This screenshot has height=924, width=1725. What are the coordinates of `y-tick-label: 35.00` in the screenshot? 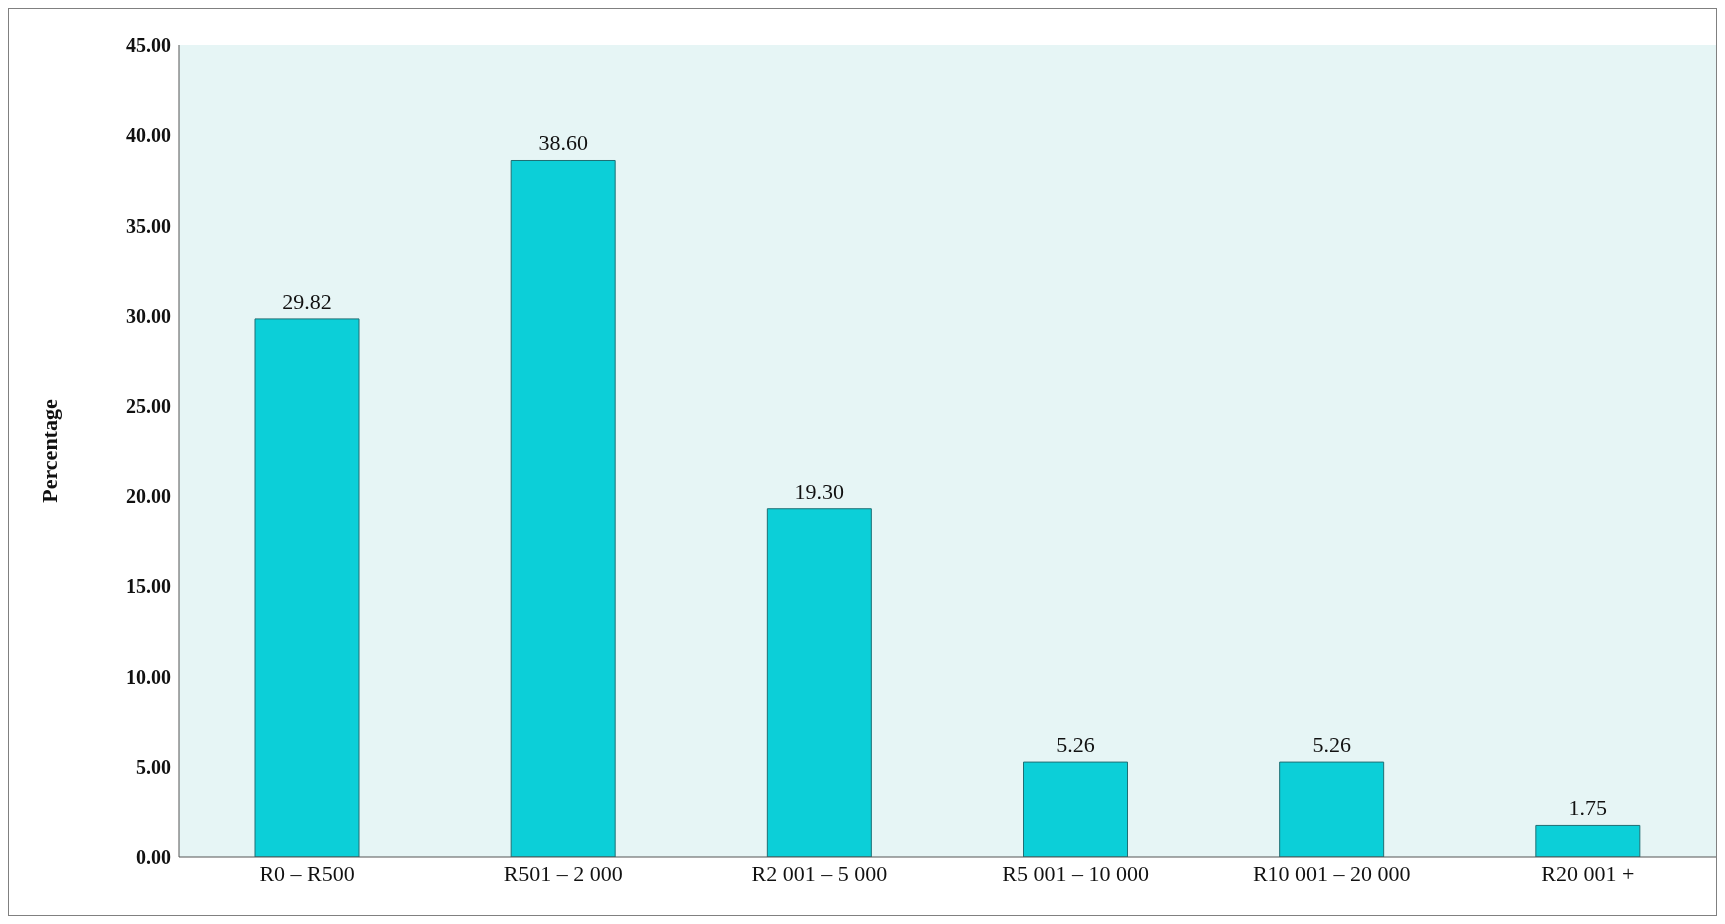 It's located at (148, 225).